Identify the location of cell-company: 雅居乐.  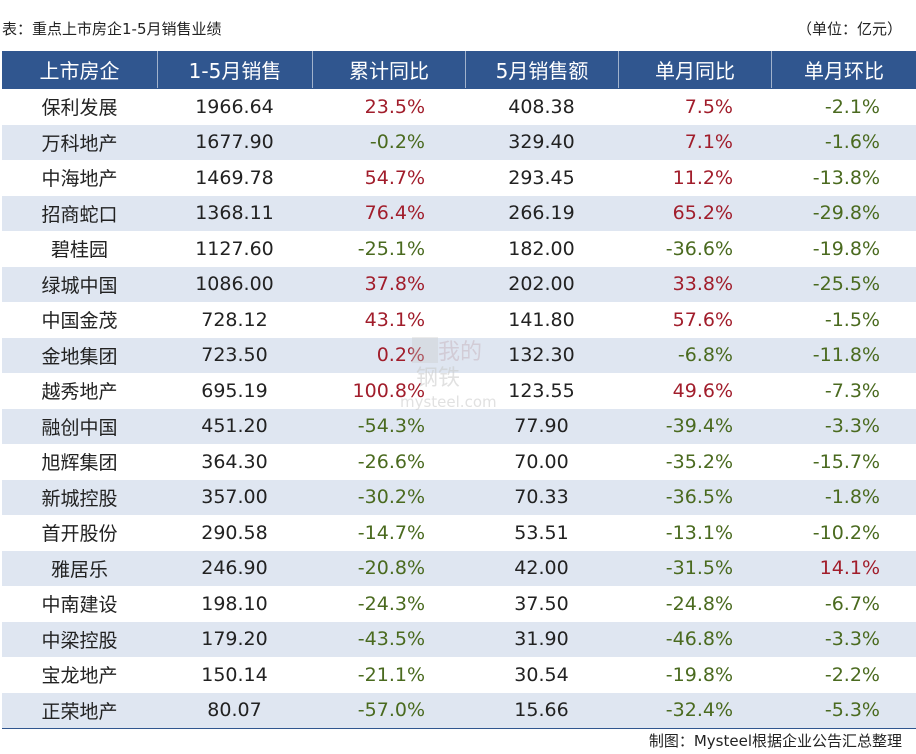
(79, 569).